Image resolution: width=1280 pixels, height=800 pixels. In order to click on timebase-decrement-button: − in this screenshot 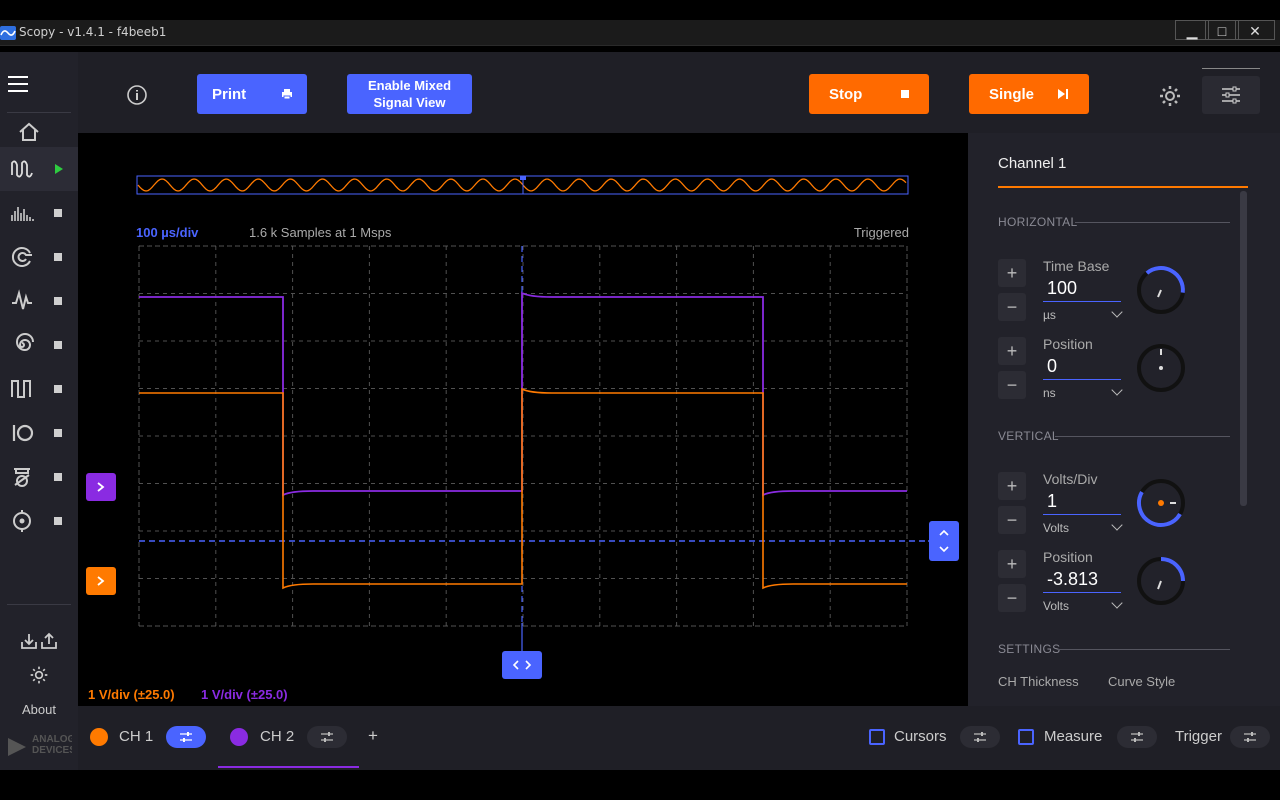, I will do `click(1012, 307)`.